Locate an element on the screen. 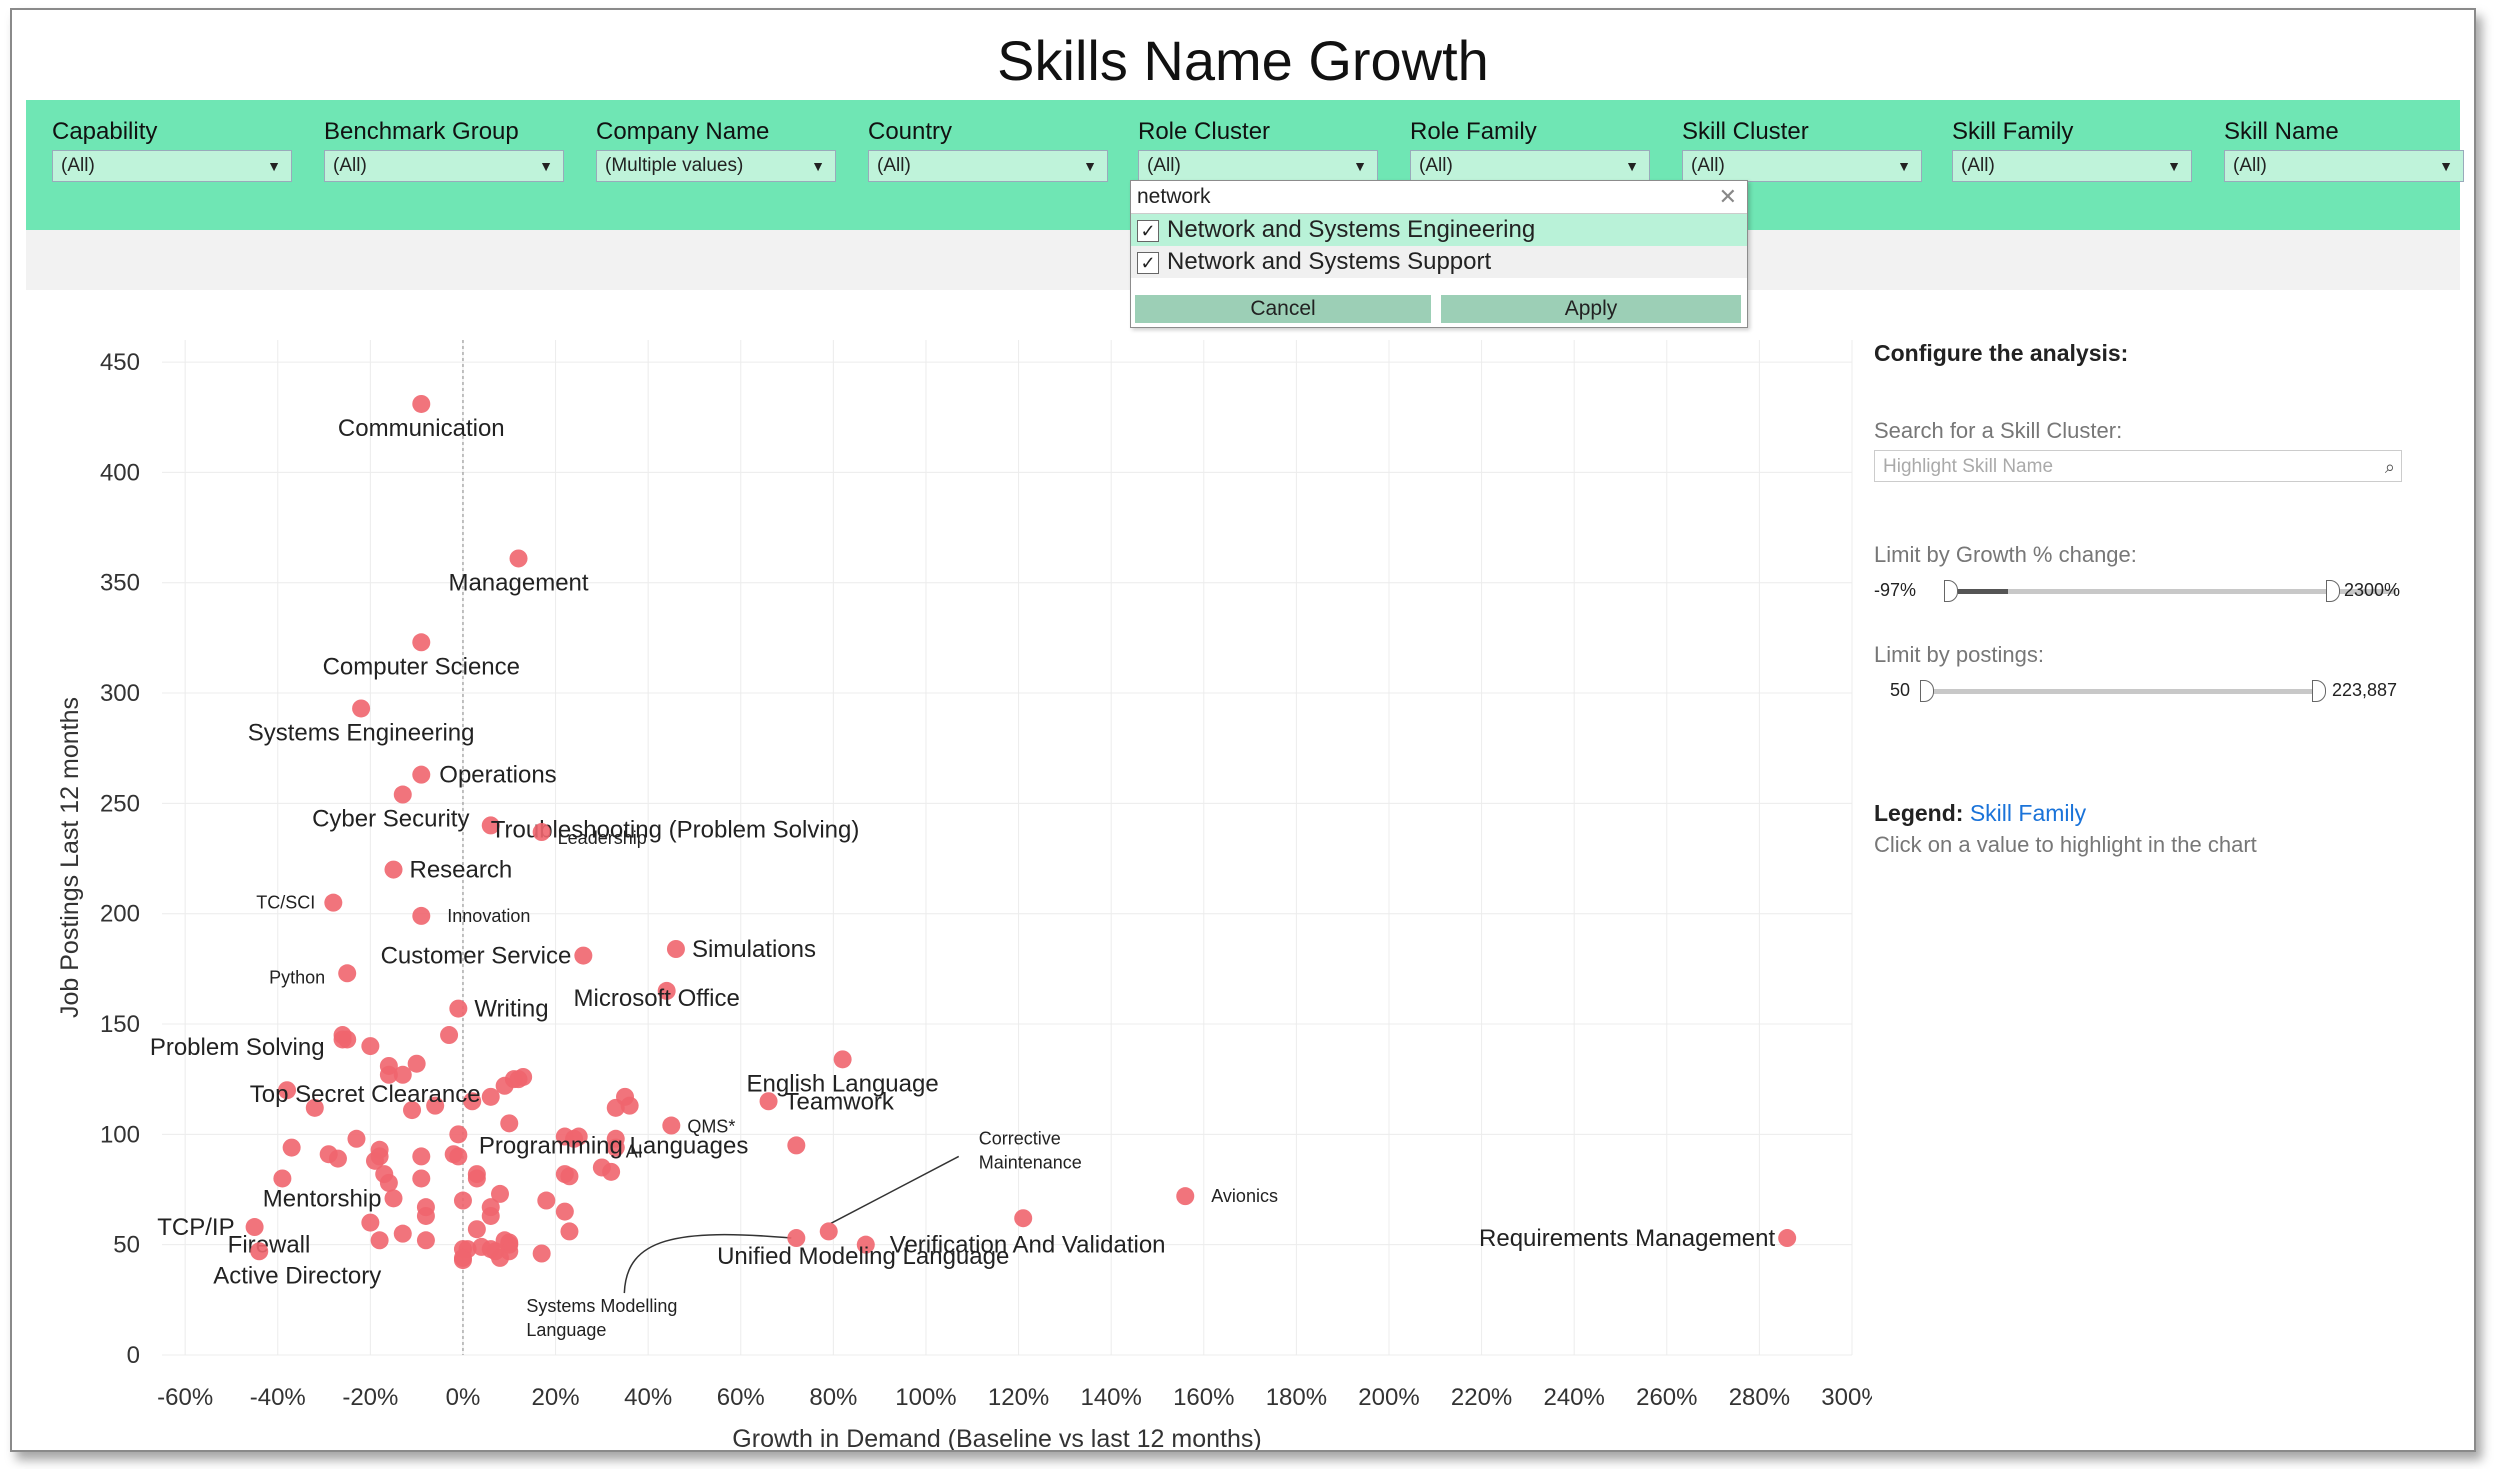  legend-link: Skill Family is located at coordinates (2028, 813).